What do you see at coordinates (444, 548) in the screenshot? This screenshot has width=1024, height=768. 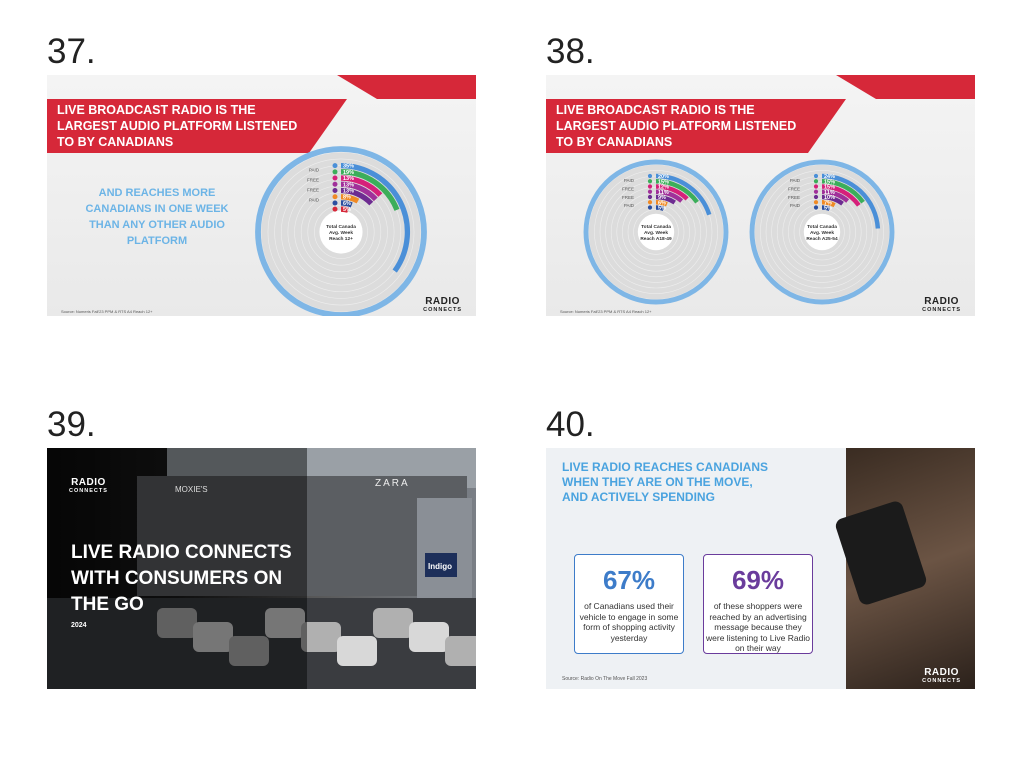 I see `store-front` at bounding box center [444, 548].